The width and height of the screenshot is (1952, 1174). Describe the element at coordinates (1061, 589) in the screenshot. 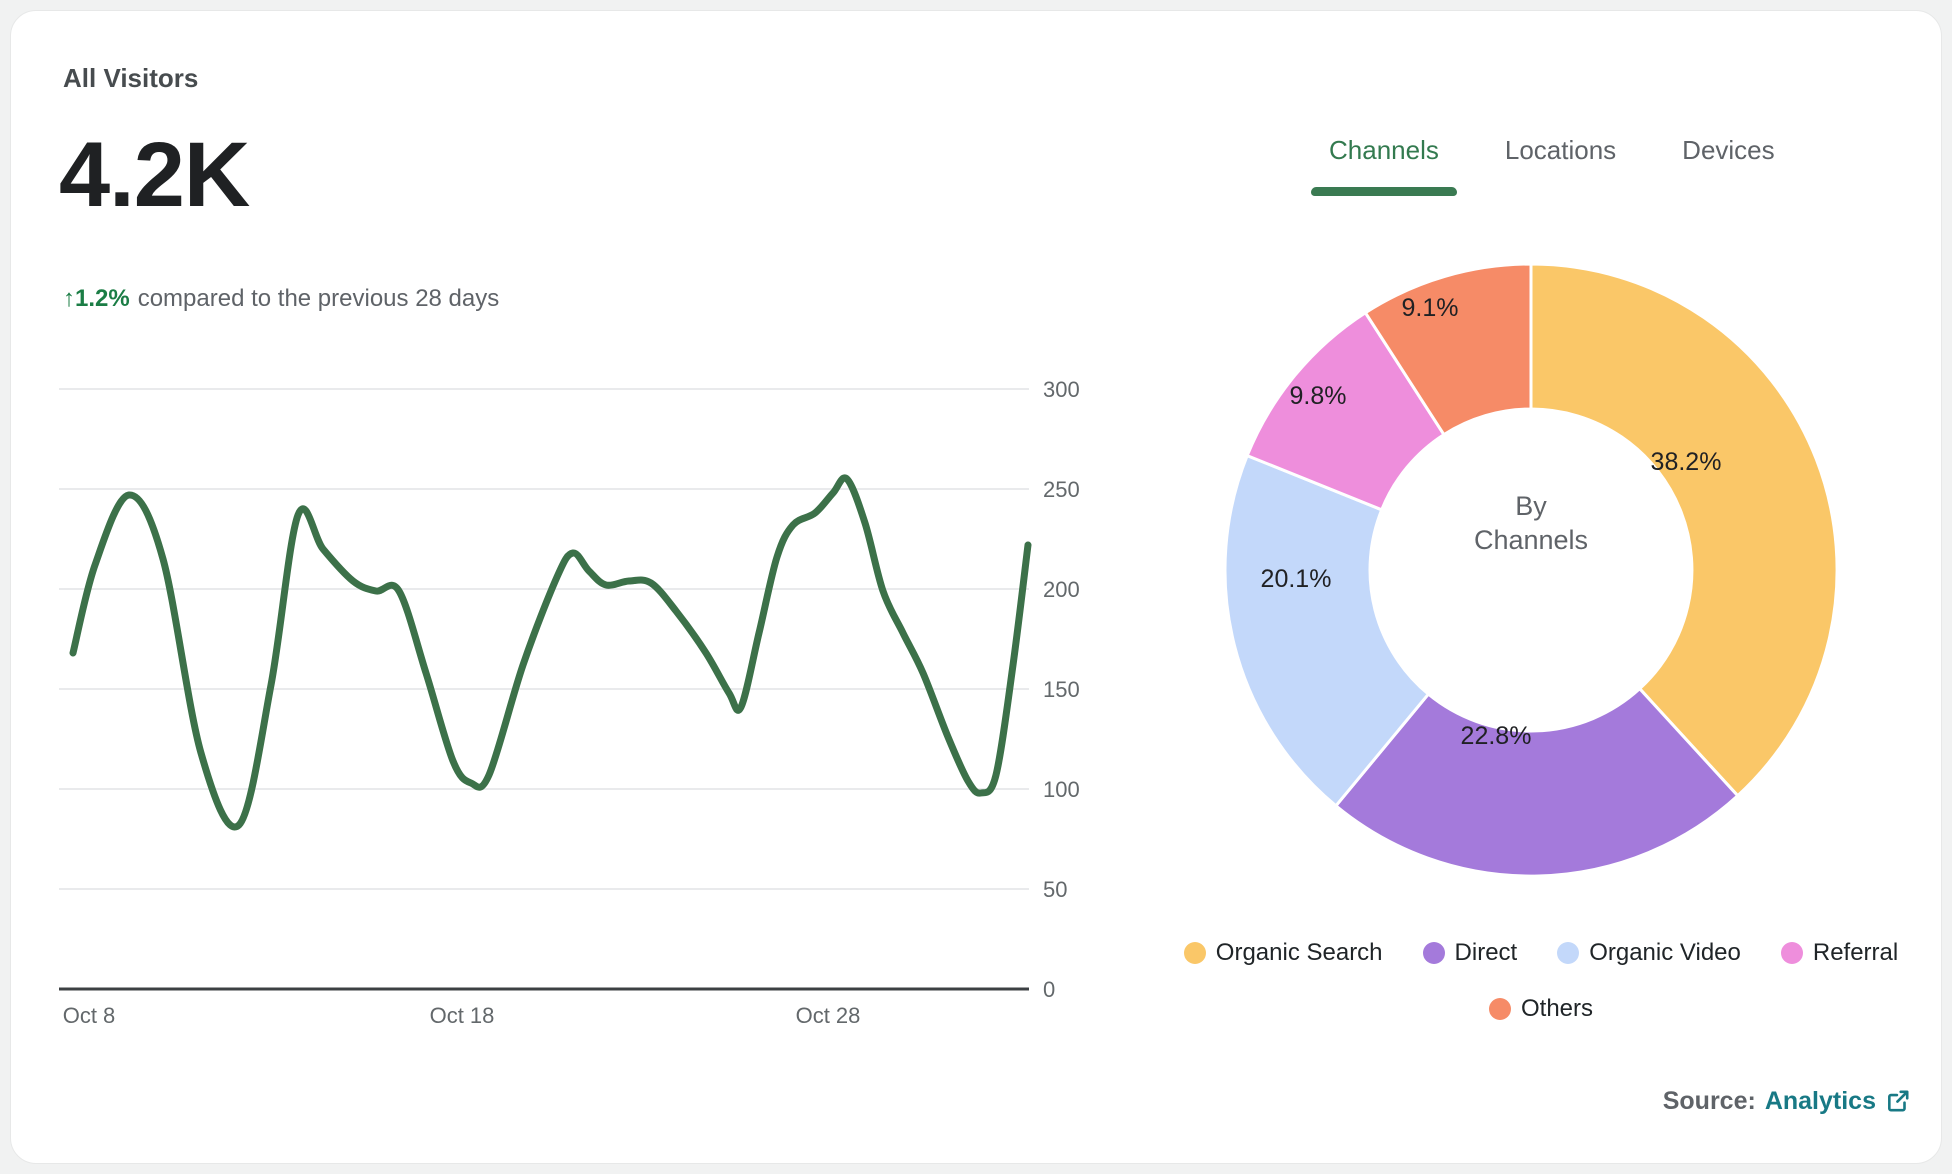

I see `y-tick-label: 200` at that location.